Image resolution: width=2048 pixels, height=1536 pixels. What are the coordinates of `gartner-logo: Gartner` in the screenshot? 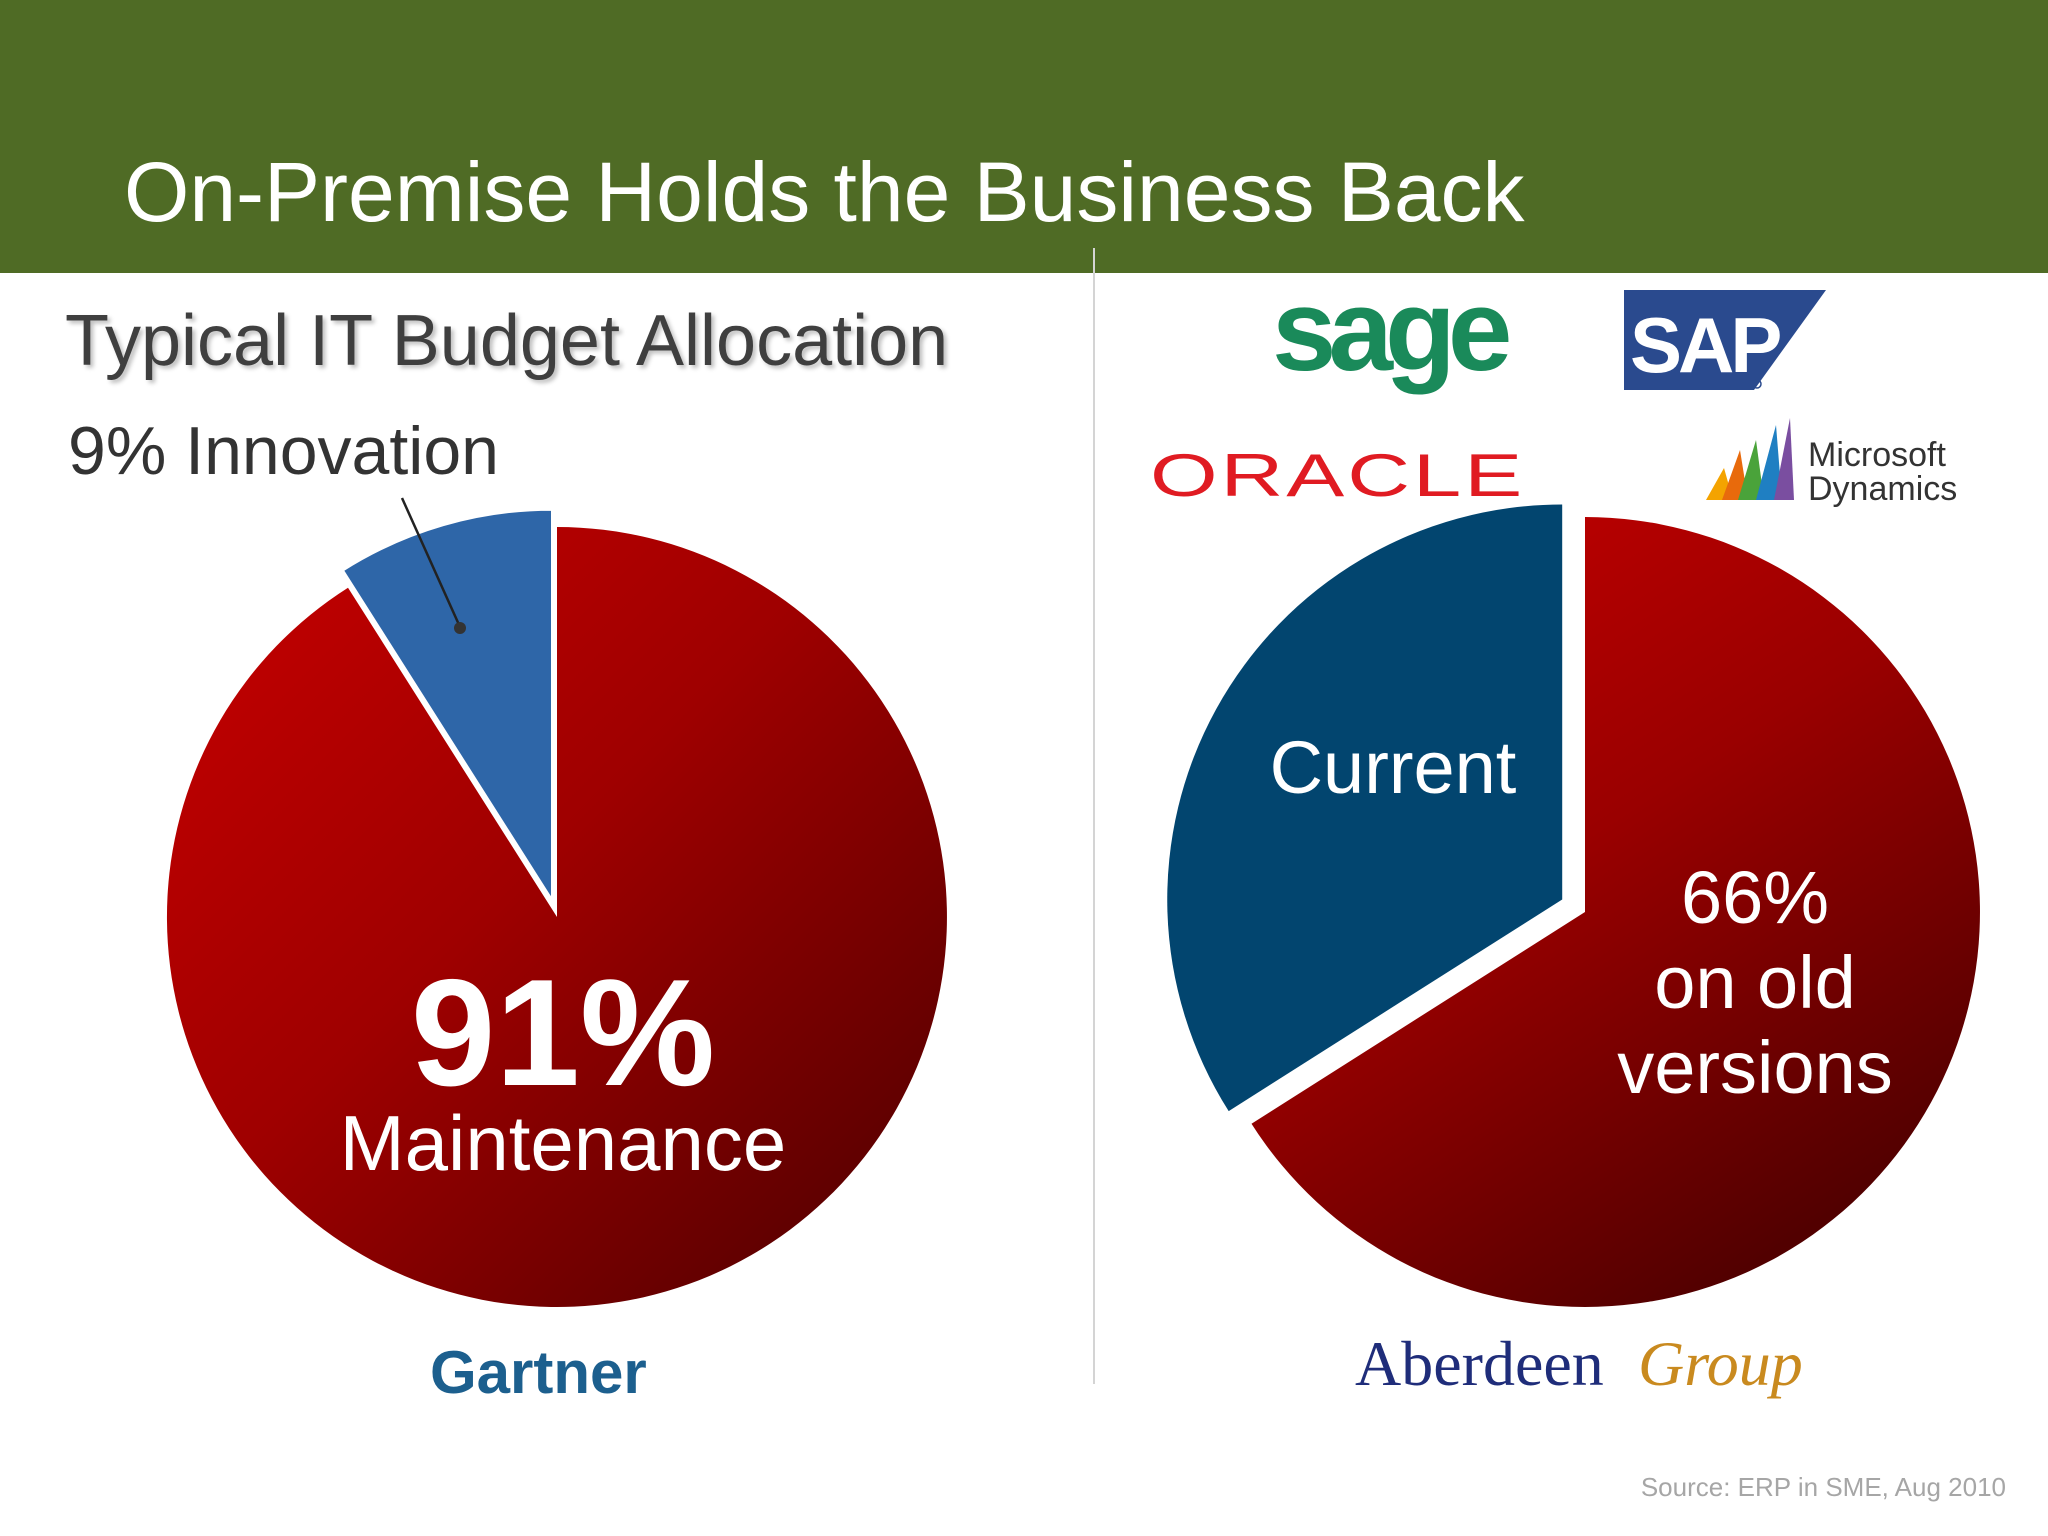 It's located at (538, 1372).